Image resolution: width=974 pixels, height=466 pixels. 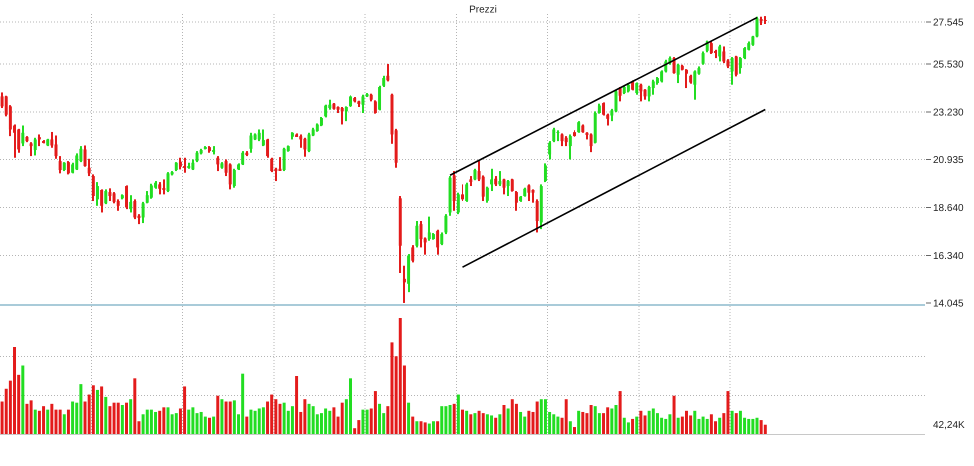 What do you see at coordinates (948, 208) in the screenshot?
I see `y-tick-label: 18.640` at bounding box center [948, 208].